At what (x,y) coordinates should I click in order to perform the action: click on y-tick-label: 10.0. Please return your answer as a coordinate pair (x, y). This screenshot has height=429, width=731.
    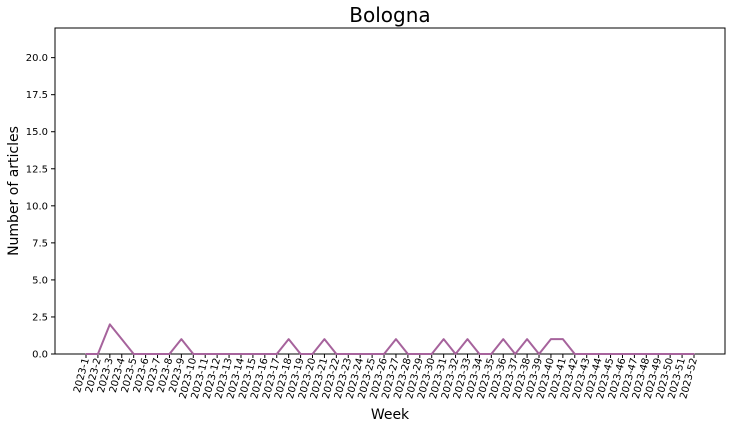
    Looking at the image, I should click on (37, 206).